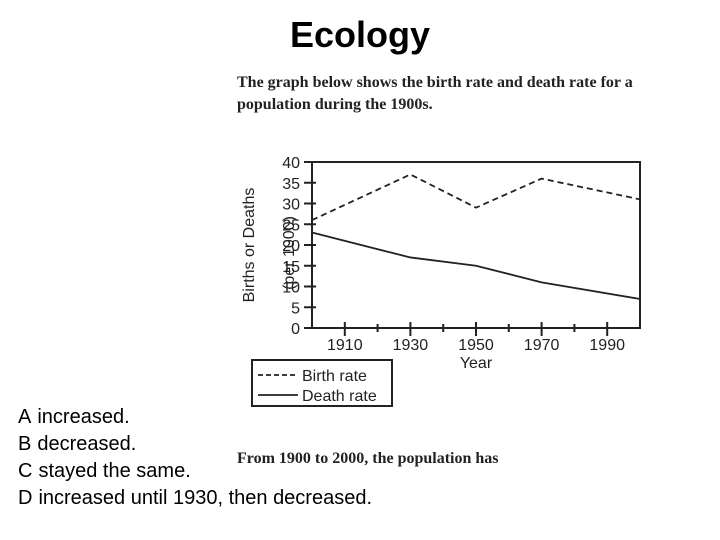 The width and height of the screenshot is (720, 540). Describe the element at coordinates (411, 345) in the screenshot. I see `x-tick-label: 1930` at that location.